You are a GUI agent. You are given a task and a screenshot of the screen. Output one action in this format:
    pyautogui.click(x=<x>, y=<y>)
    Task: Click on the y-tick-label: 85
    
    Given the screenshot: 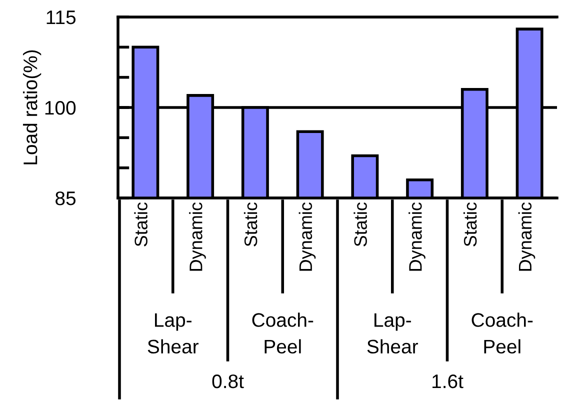 What is the action you would take?
    pyautogui.click(x=66, y=198)
    